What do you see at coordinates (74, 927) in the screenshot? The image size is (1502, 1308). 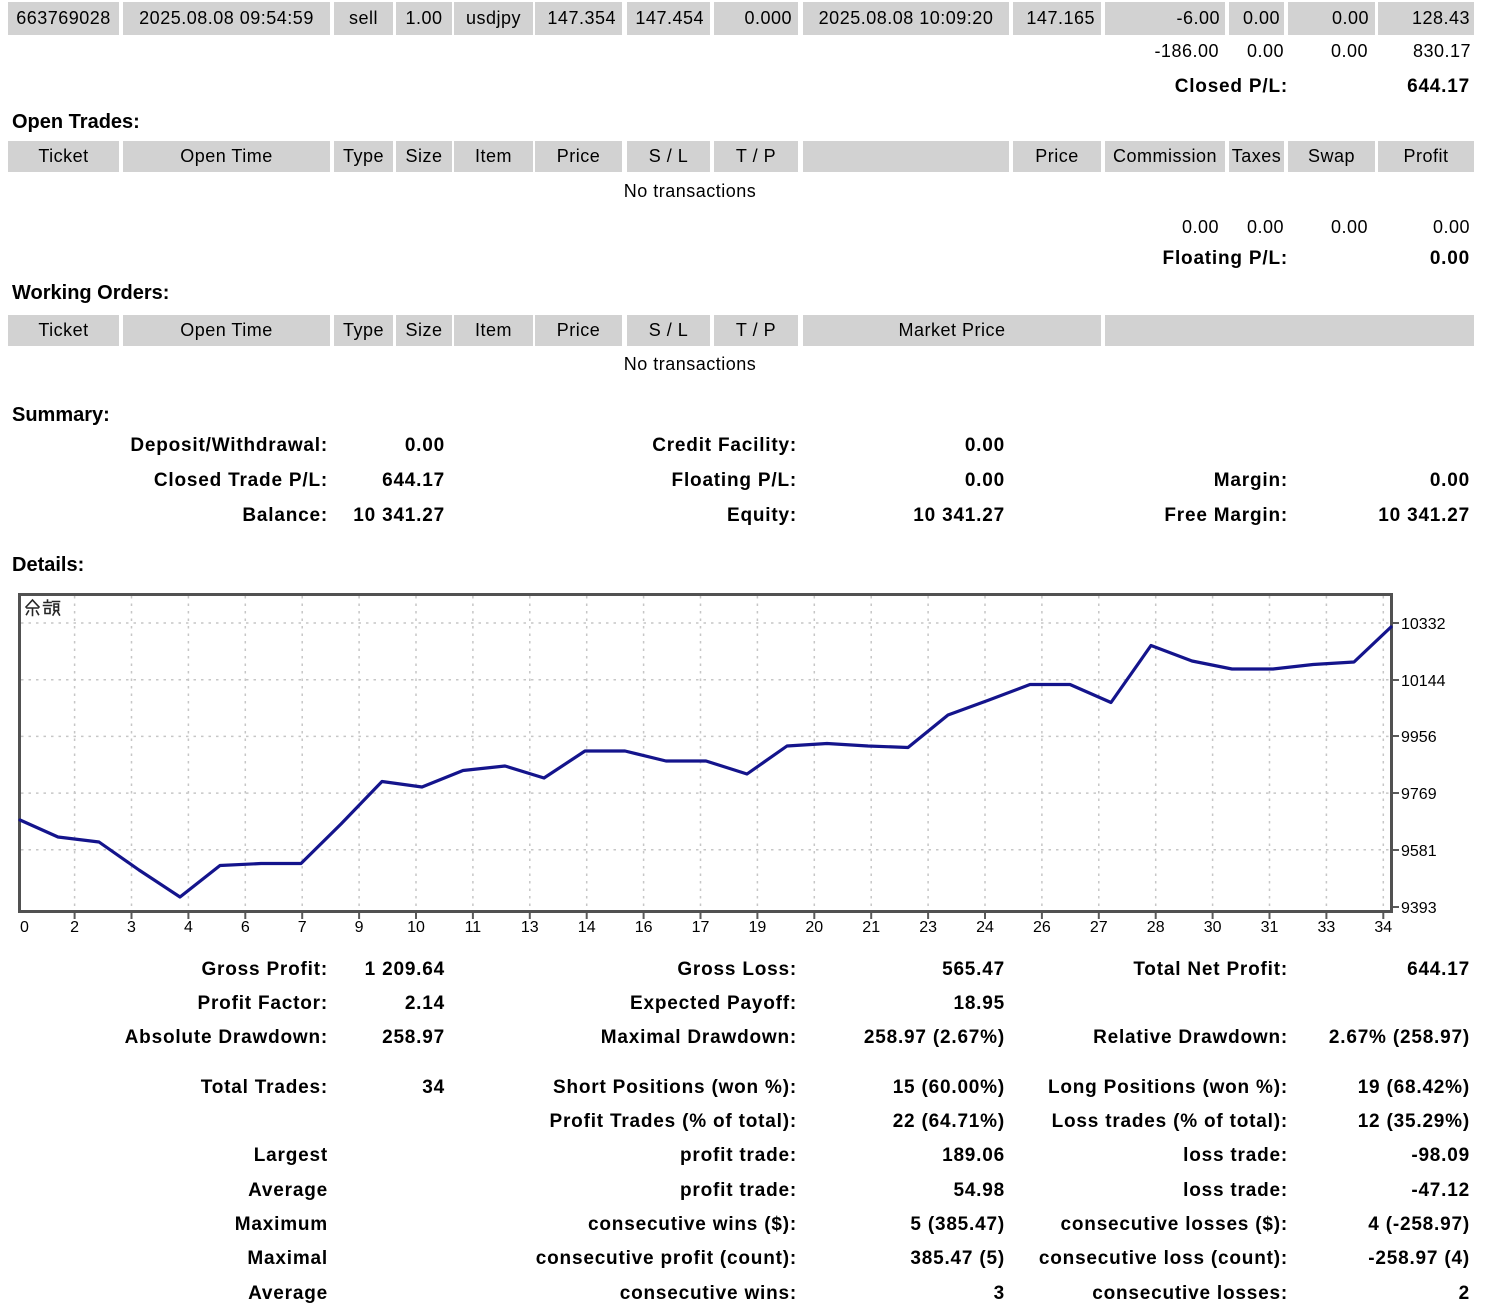 I see `svg-text: 2` at bounding box center [74, 927].